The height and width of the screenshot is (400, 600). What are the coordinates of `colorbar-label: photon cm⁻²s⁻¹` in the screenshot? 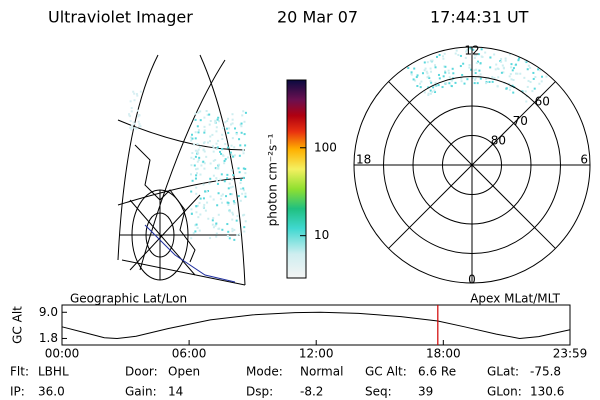 It's located at (273, 179).